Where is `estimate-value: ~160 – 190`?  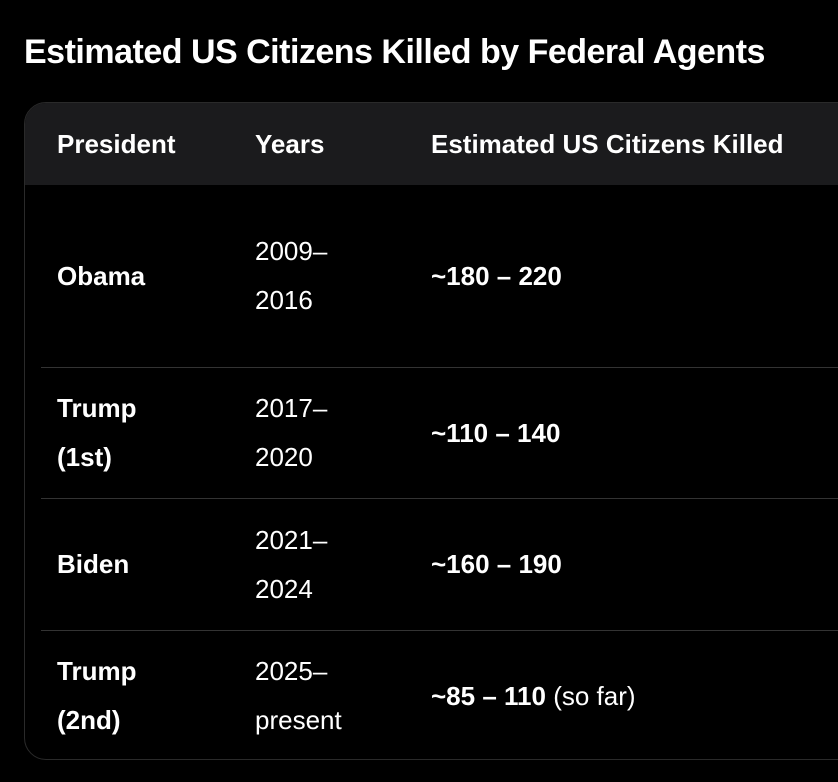 estimate-value: ~160 – 190 is located at coordinates (496, 564).